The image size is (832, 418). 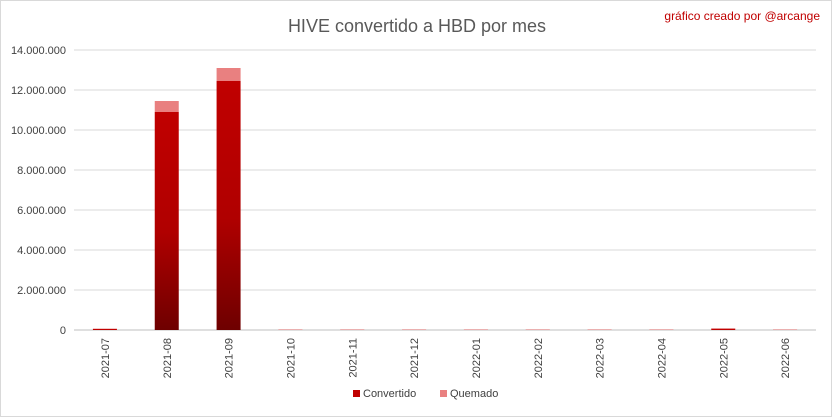 I want to click on x-tick-label: 2021-10, so click(x=291, y=358).